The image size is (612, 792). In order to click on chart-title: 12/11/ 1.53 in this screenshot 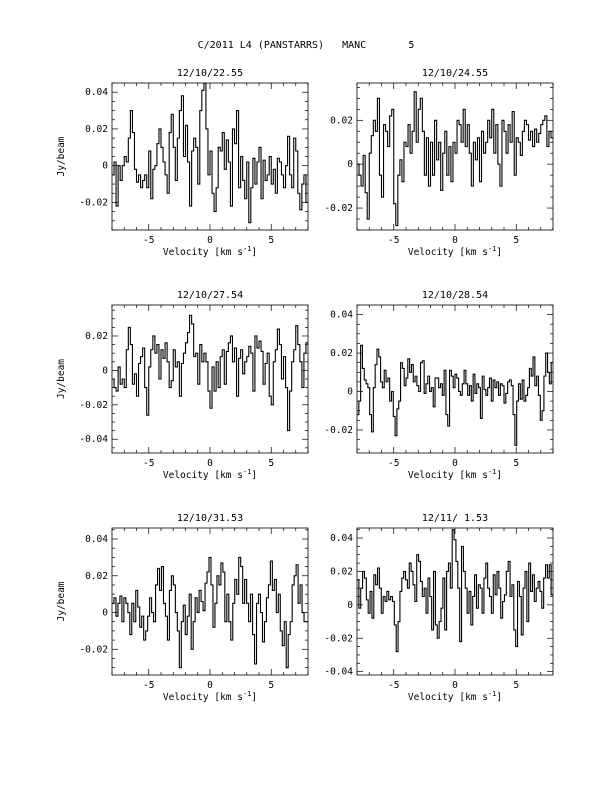, I will do `click(455, 518)`.